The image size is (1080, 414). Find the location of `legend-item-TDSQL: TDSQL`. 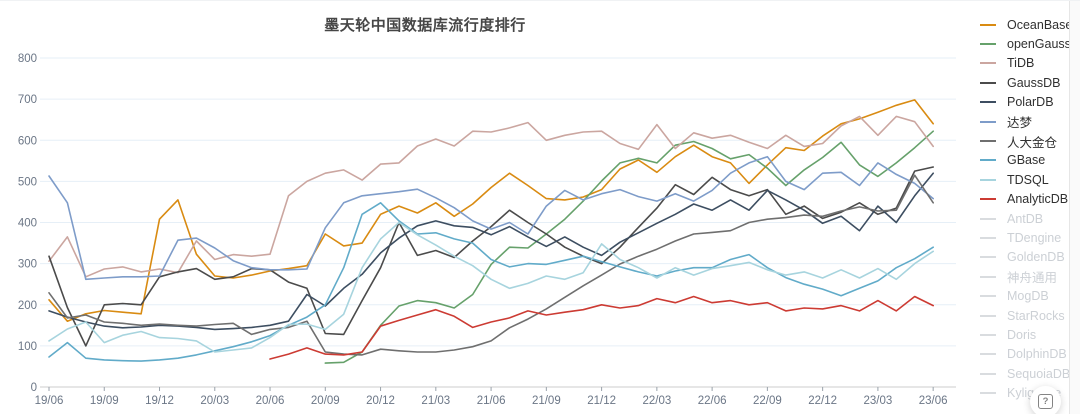

legend-item-TDSQL: TDSQL is located at coordinates (1030, 179).